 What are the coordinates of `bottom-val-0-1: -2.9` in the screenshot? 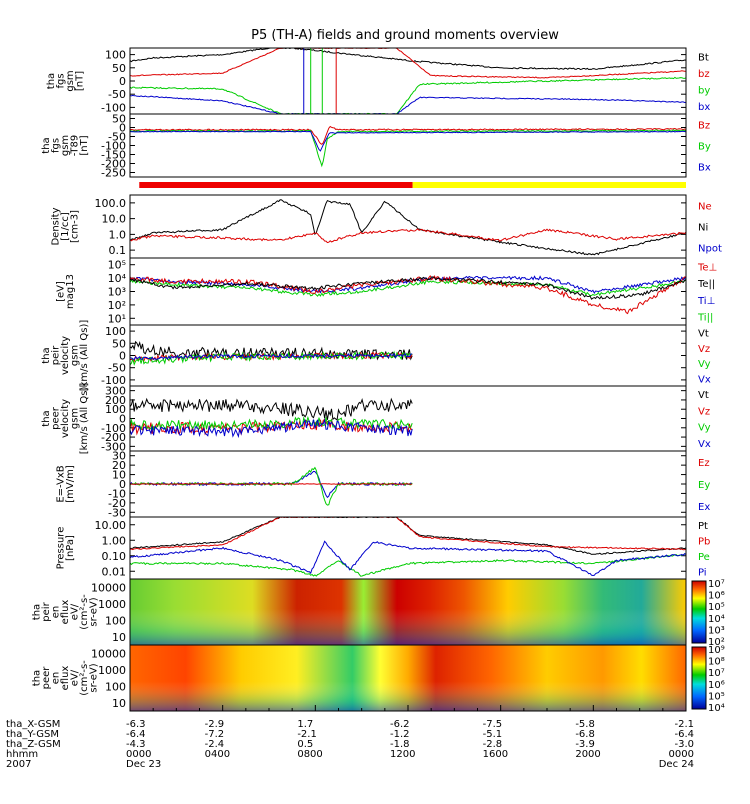 It's located at (215, 724).